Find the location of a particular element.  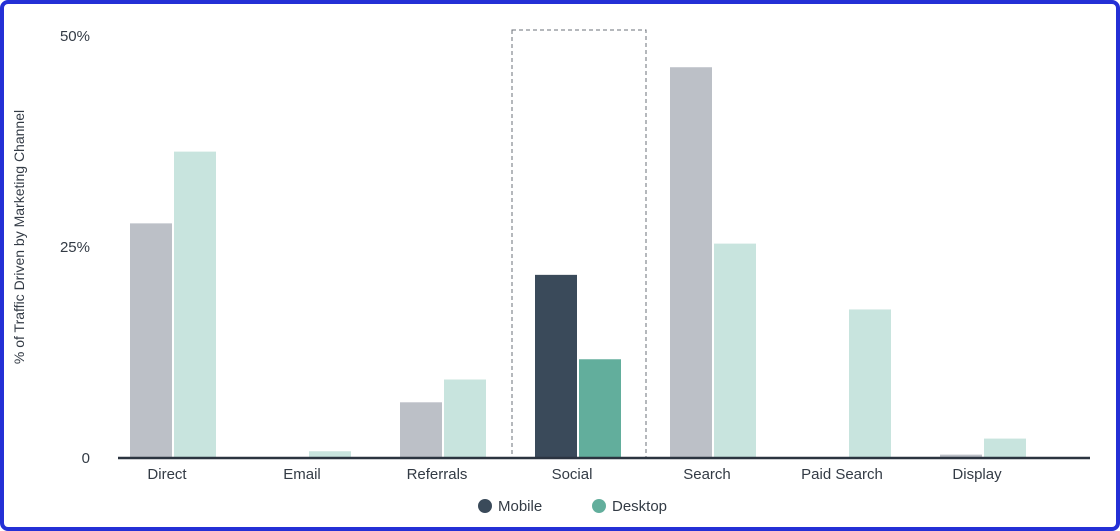

y-axis: 0 25% 50% is located at coordinates (75, 247).